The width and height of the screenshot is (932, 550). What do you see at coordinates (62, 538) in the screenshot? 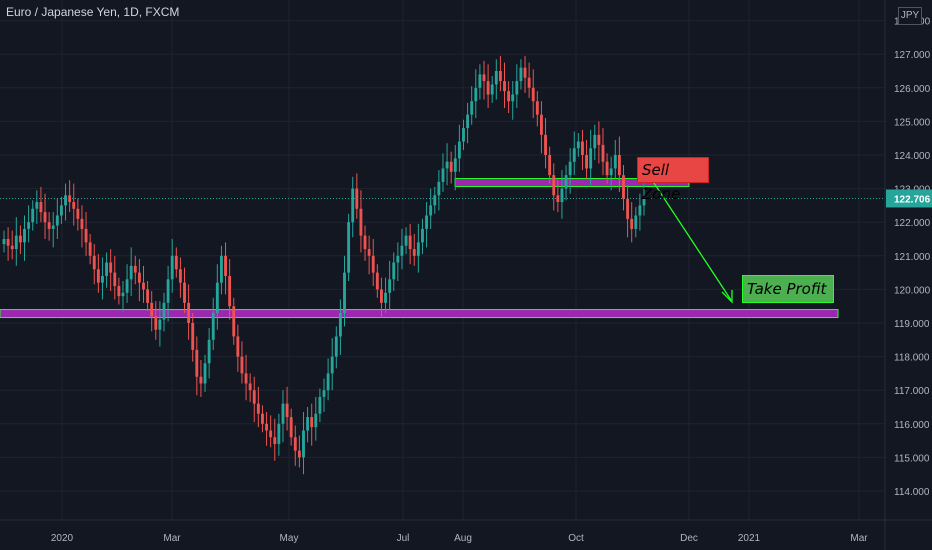
I see `x-tick-label: 2020` at bounding box center [62, 538].